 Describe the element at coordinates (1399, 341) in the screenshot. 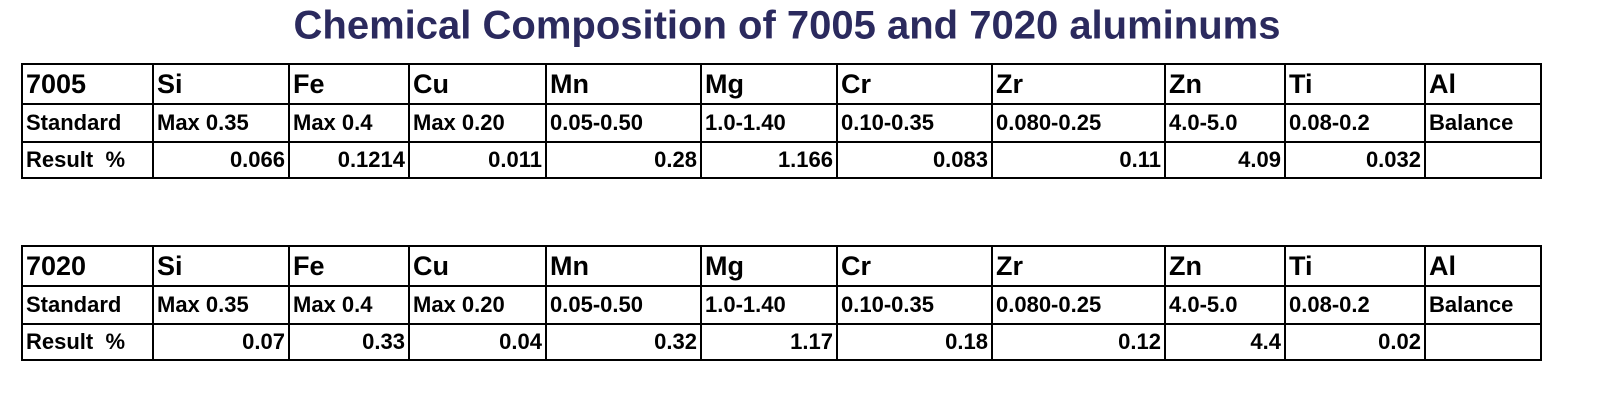

I see `table-cell: 0.02` at that location.